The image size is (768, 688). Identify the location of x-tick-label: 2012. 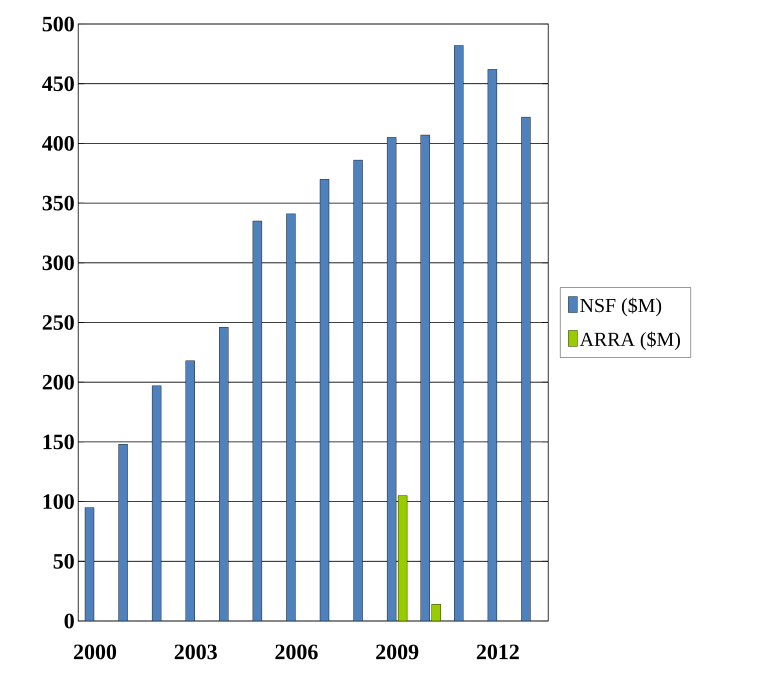
(497, 652).